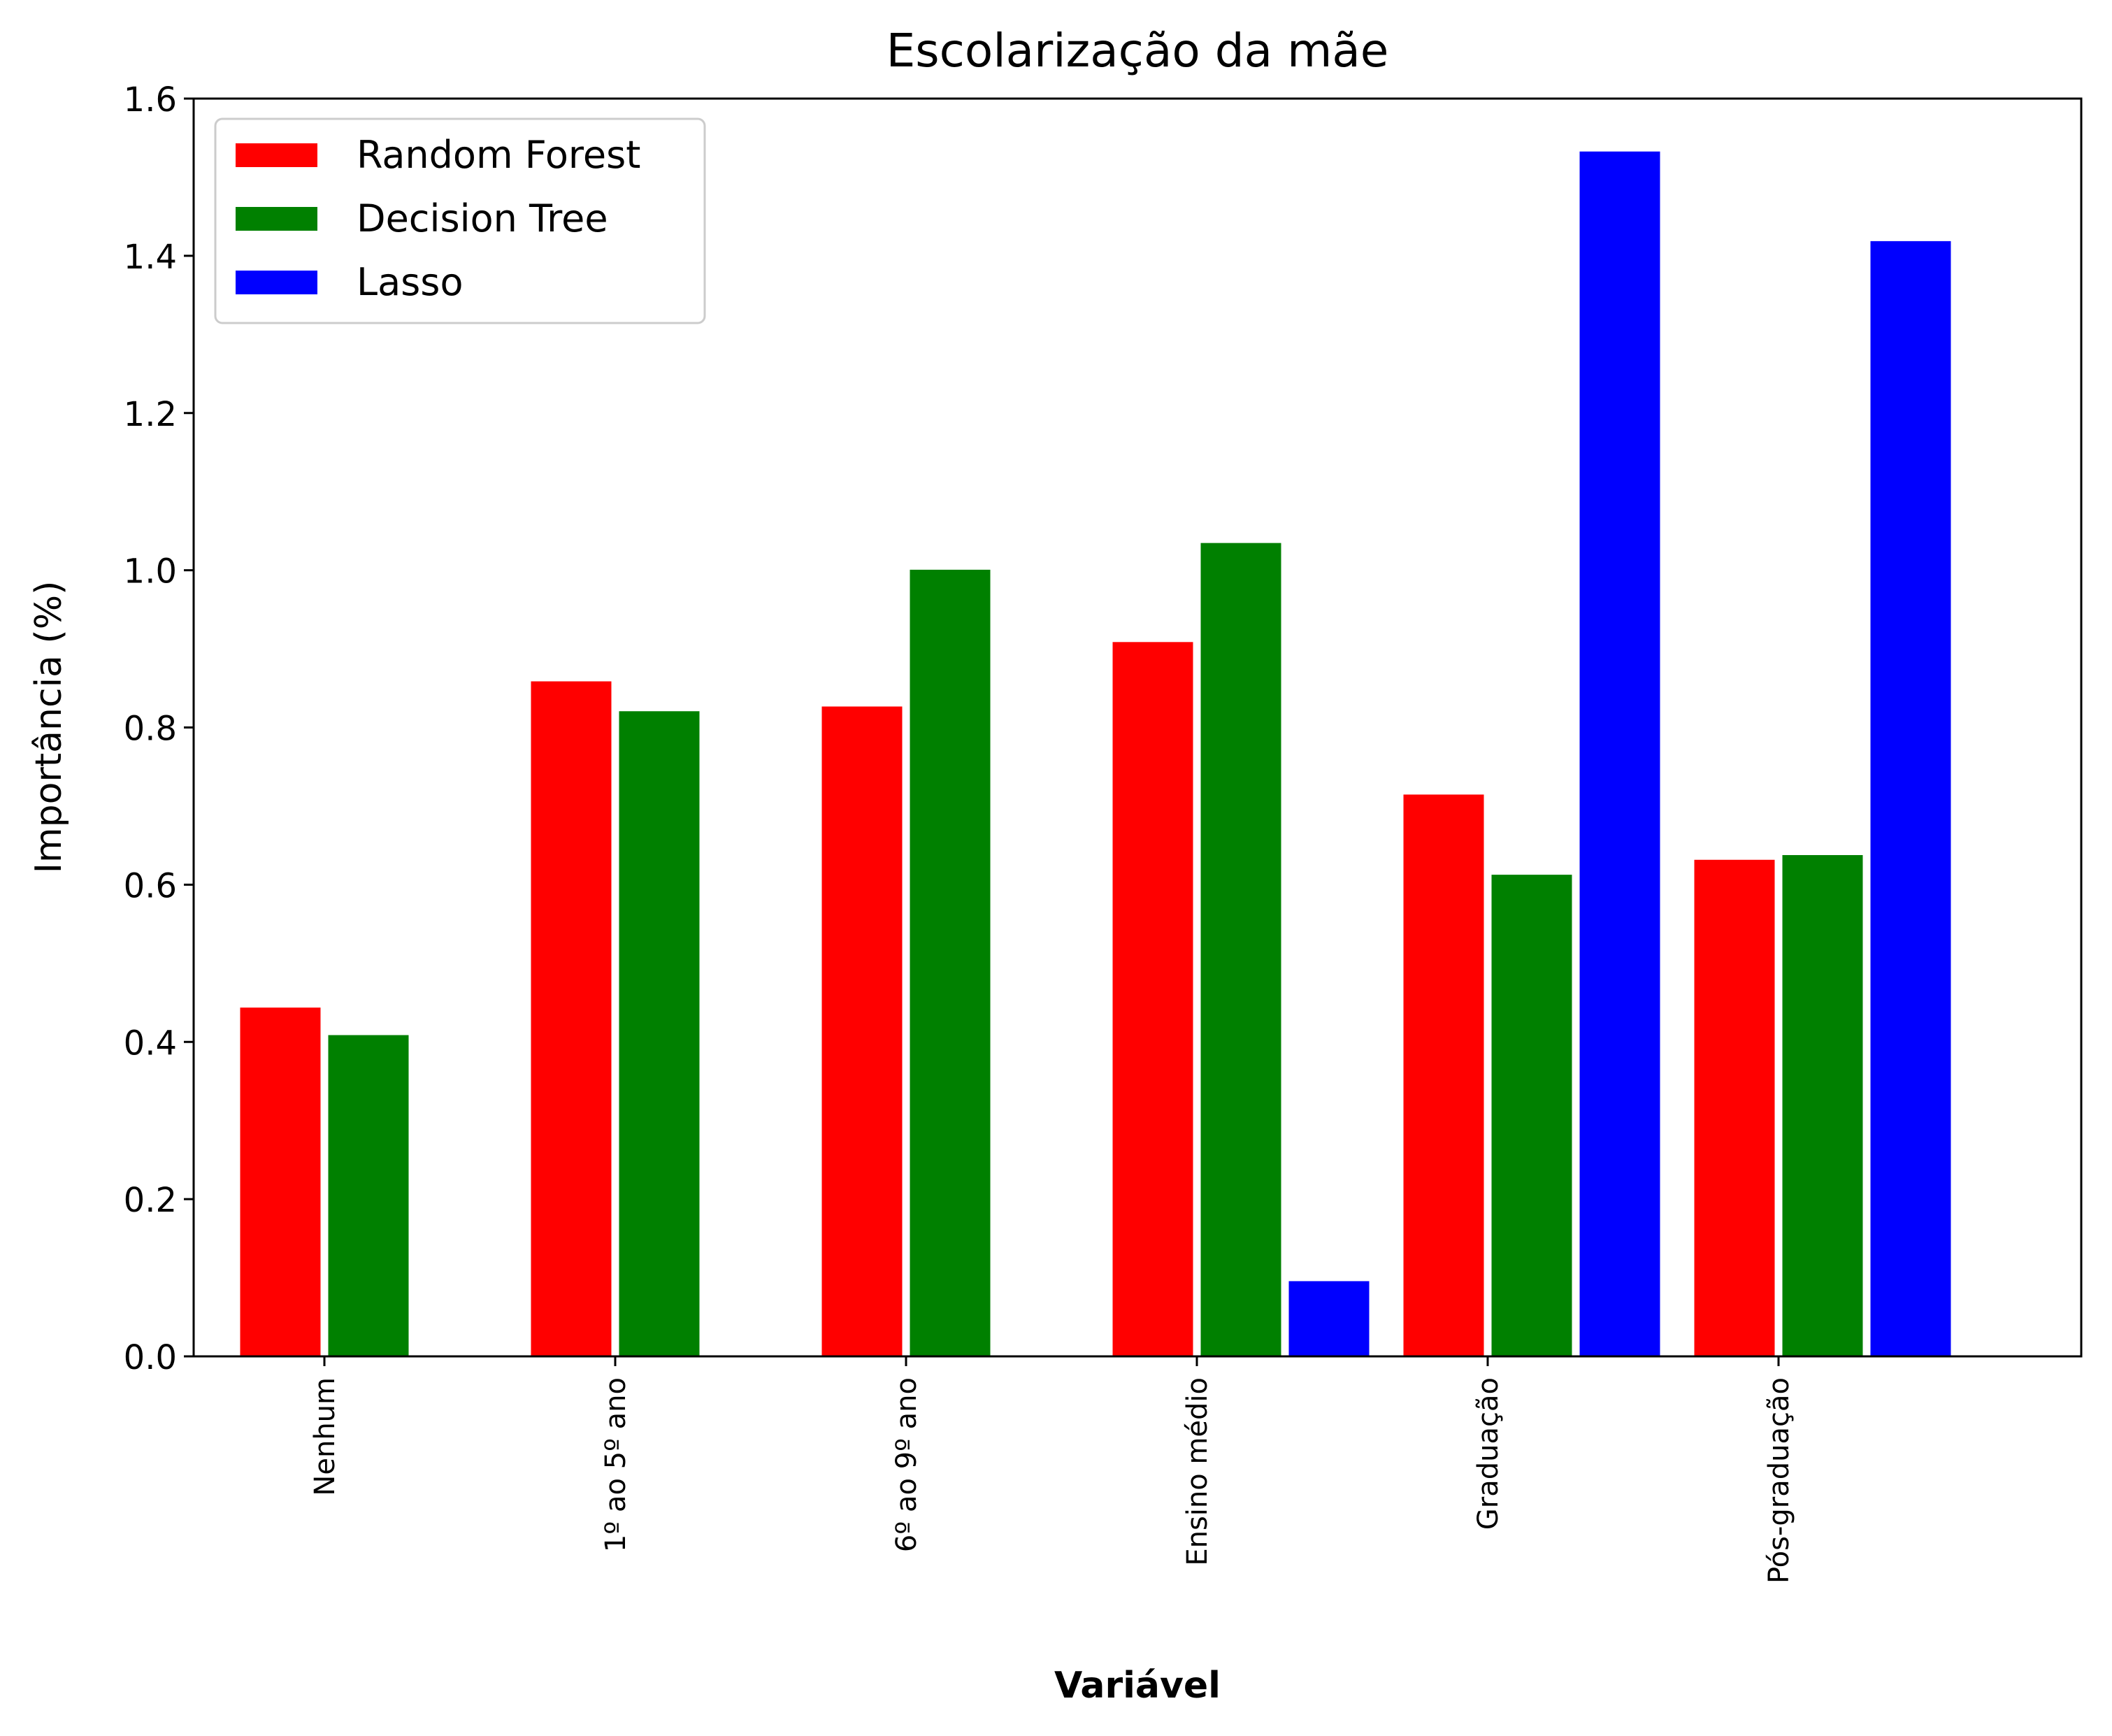  Describe the element at coordinates (907, 1465) in the screenshot. I see `x-tick-label: 6º ao 9º ano` at that location.